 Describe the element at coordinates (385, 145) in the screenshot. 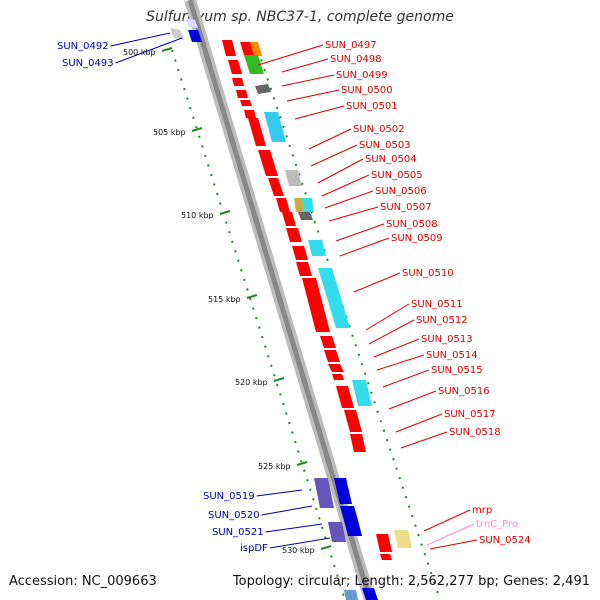

I see `gene-label: SUN_0503` at that location.